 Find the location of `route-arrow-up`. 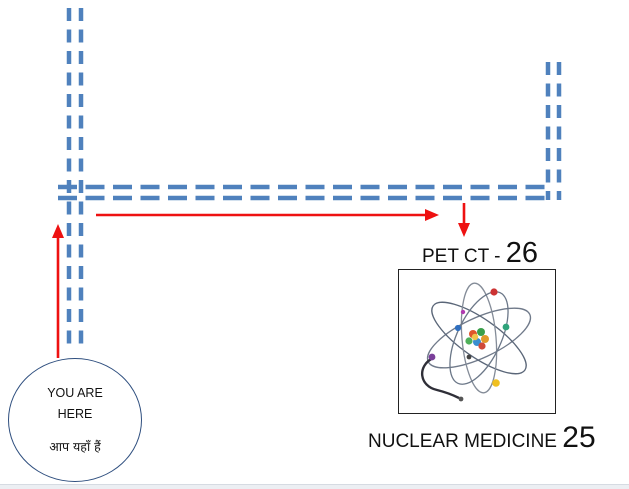

route-arrow-up is located at coordinates (58, 291).